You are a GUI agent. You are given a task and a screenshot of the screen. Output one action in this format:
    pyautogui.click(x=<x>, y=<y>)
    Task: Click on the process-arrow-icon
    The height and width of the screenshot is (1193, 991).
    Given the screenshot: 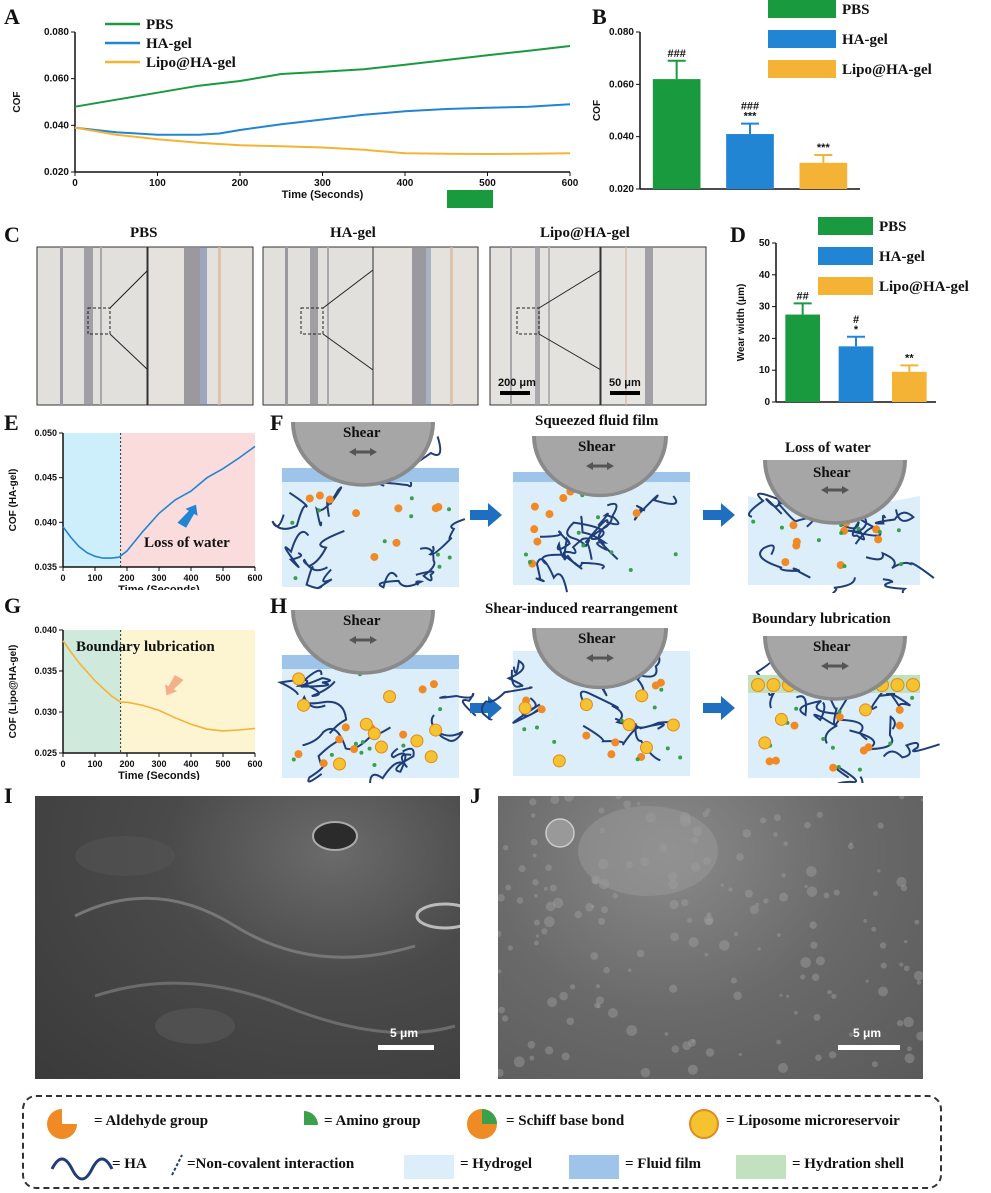 What is the action you would take?
    pyautogui.click(x=719, y=515)
    